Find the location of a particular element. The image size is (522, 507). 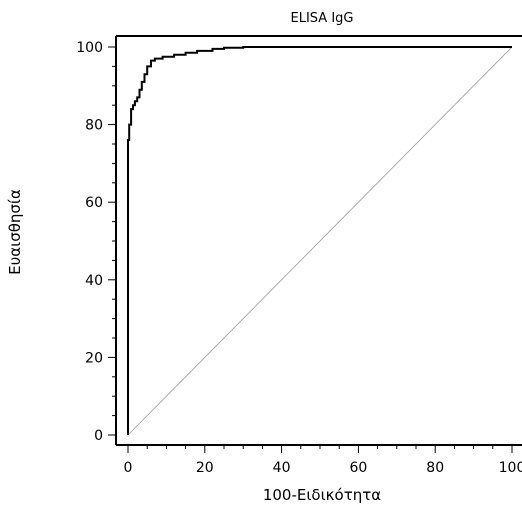

x-tick-label: 20 is located at coordinates (205, 468).